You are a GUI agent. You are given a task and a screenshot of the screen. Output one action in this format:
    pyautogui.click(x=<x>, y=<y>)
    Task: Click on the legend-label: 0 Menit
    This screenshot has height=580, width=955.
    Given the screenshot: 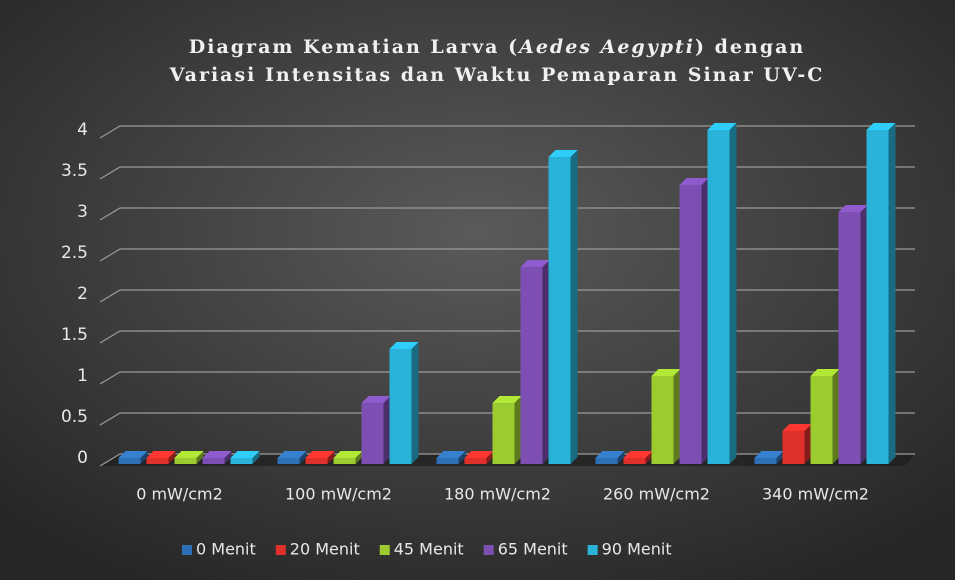 What is the action you would take?
    pyautogui.click(x=226, y=549)
    